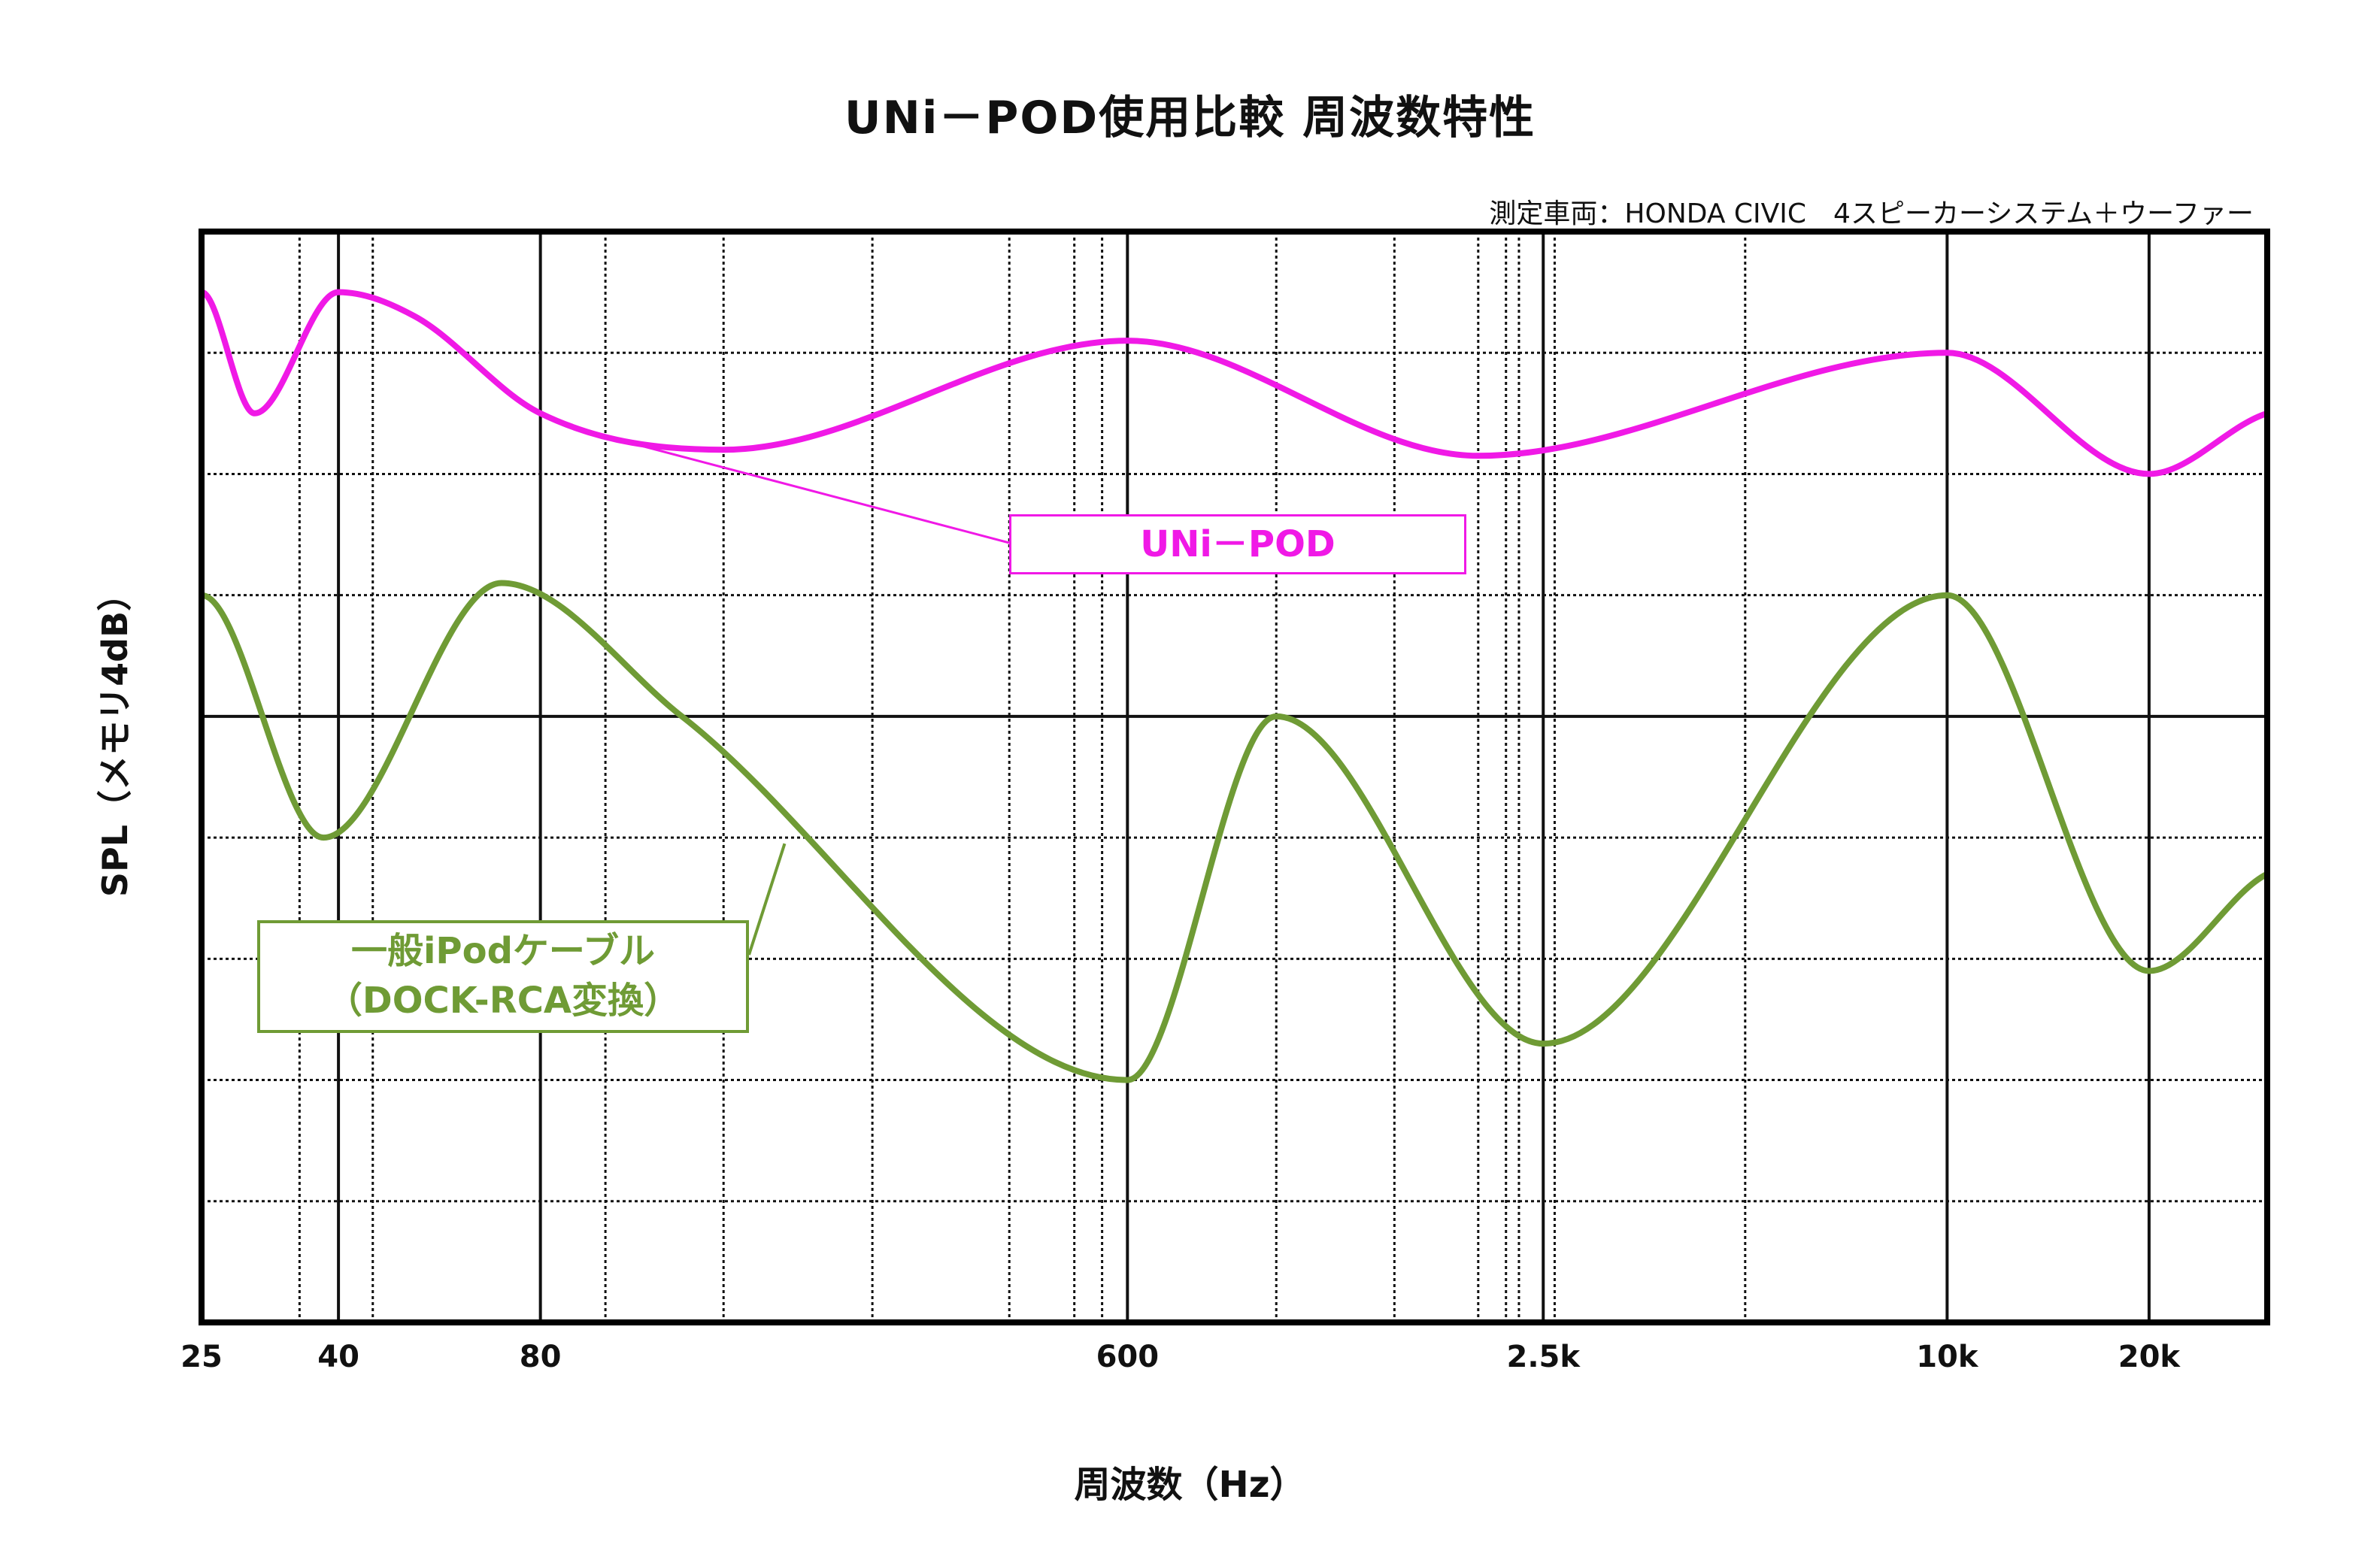 The image size is (2380, 1560). What do you see at coordinates (1871, 213) in the screenshot?
I see `chart-subtitle: 測定車両：HONDA CIVIC 4スピーカーシステム＋ウーファー` at bounding box center [1871, 213].